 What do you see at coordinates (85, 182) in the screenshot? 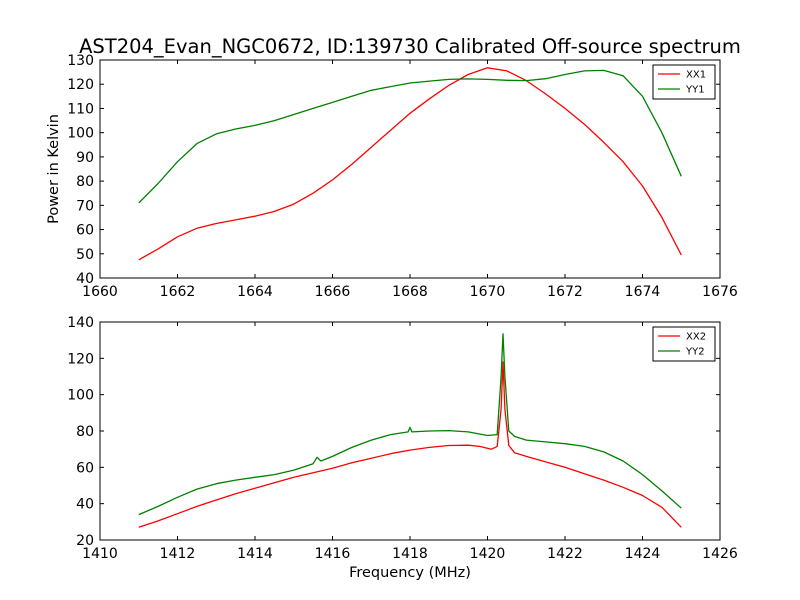
I see `y-tick-label-top: 80` at bounding box center [85, 182].